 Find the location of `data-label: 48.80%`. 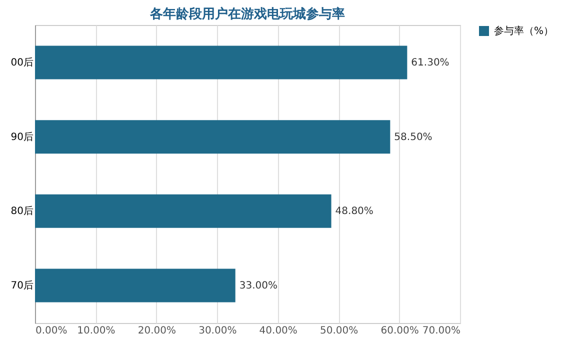

data-label: 48.80% is located at coordinates (354, 212).